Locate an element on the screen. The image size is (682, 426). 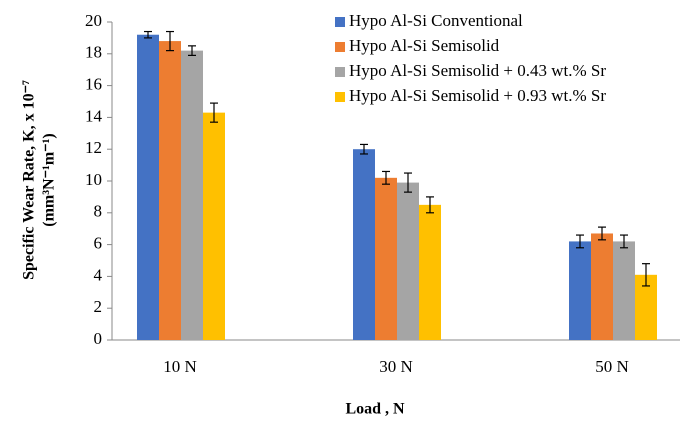
y-tick-label: 12 is located at coordinates (93, 147).